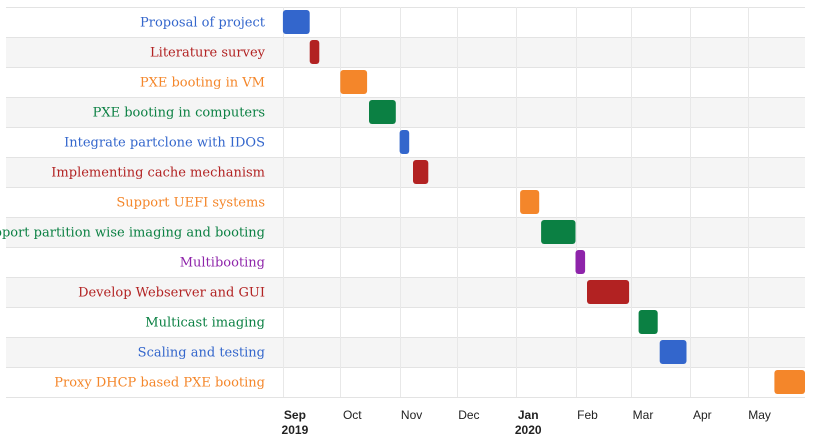 This screenshot has width=827, height=443. Describe the element at coordinates (352, 415) in the screenshot. I see `month-tick-label: Oct` at that location.